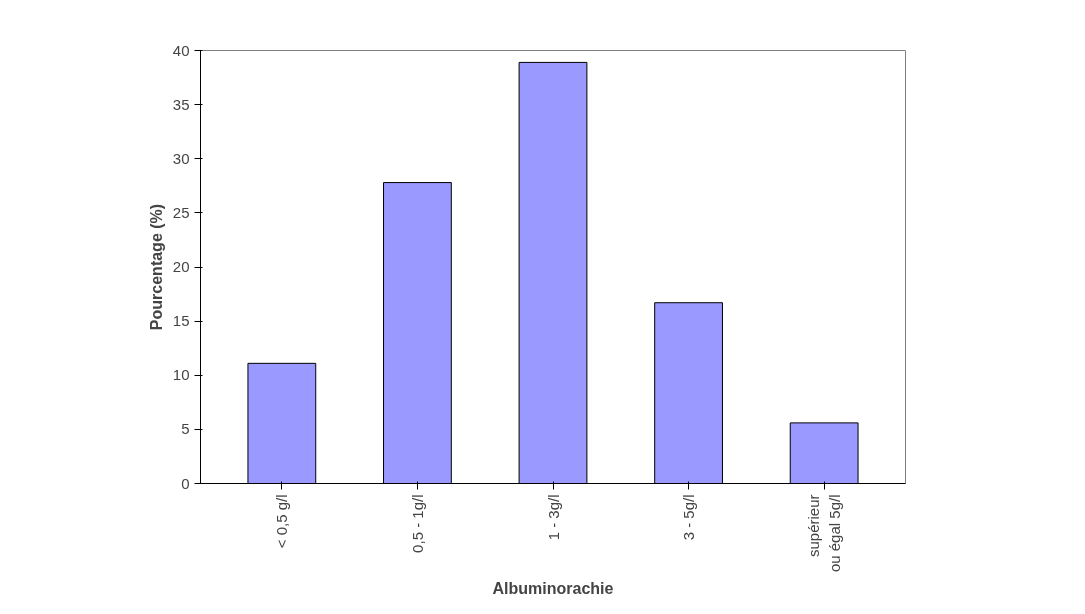 This screenshot has height=614, width=1085. I want to click on x-tick-label: 1 - 3g/l, so click(553, 517).